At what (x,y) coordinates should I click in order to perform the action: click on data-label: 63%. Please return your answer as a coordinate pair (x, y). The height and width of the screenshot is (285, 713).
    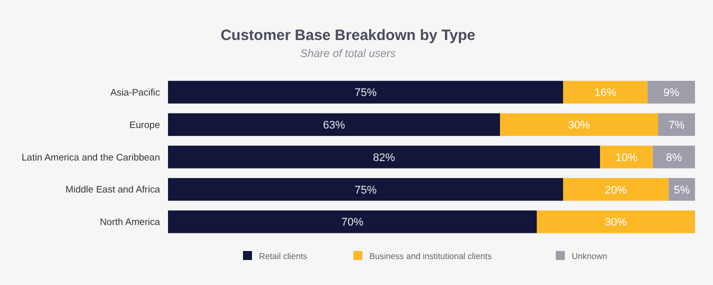
    Looking at the image, I should click on (334, 125).